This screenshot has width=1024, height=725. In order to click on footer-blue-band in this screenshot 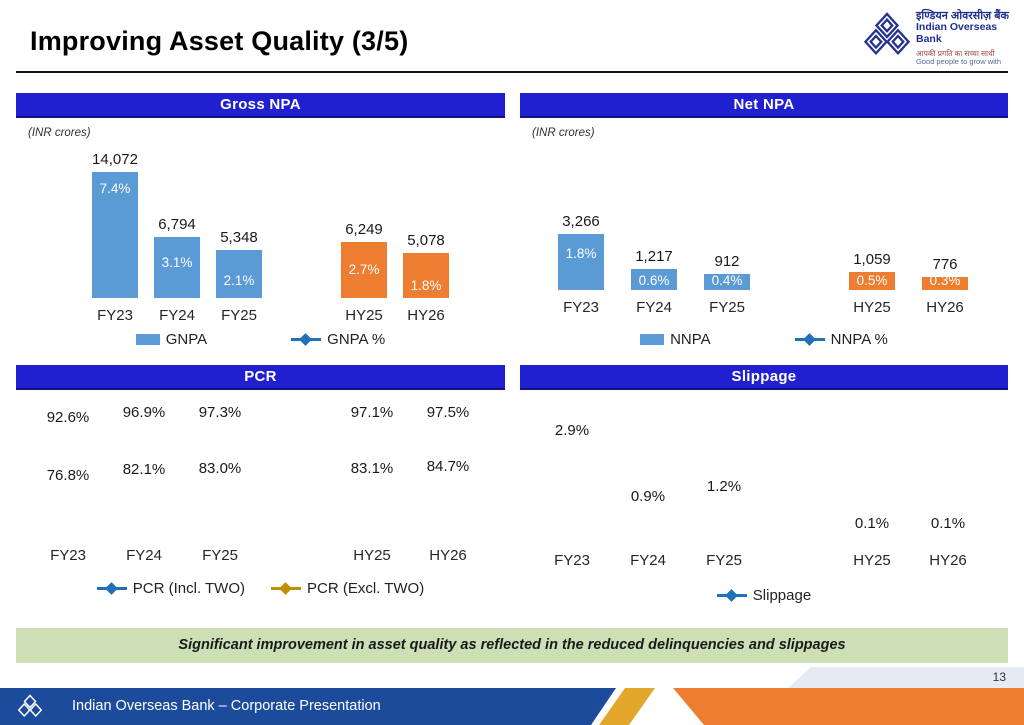, I will do `click(308, 706)`.